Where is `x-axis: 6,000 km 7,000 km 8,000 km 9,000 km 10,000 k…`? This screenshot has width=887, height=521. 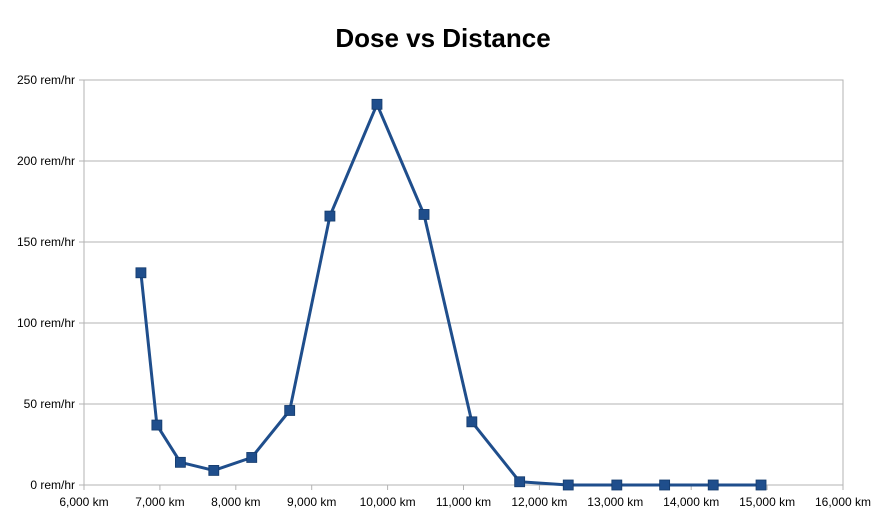 x-axis: 6,000 km 7,000 km 8,000 km 9,000 km 10,000 k… is located at coordinates (465, 497).